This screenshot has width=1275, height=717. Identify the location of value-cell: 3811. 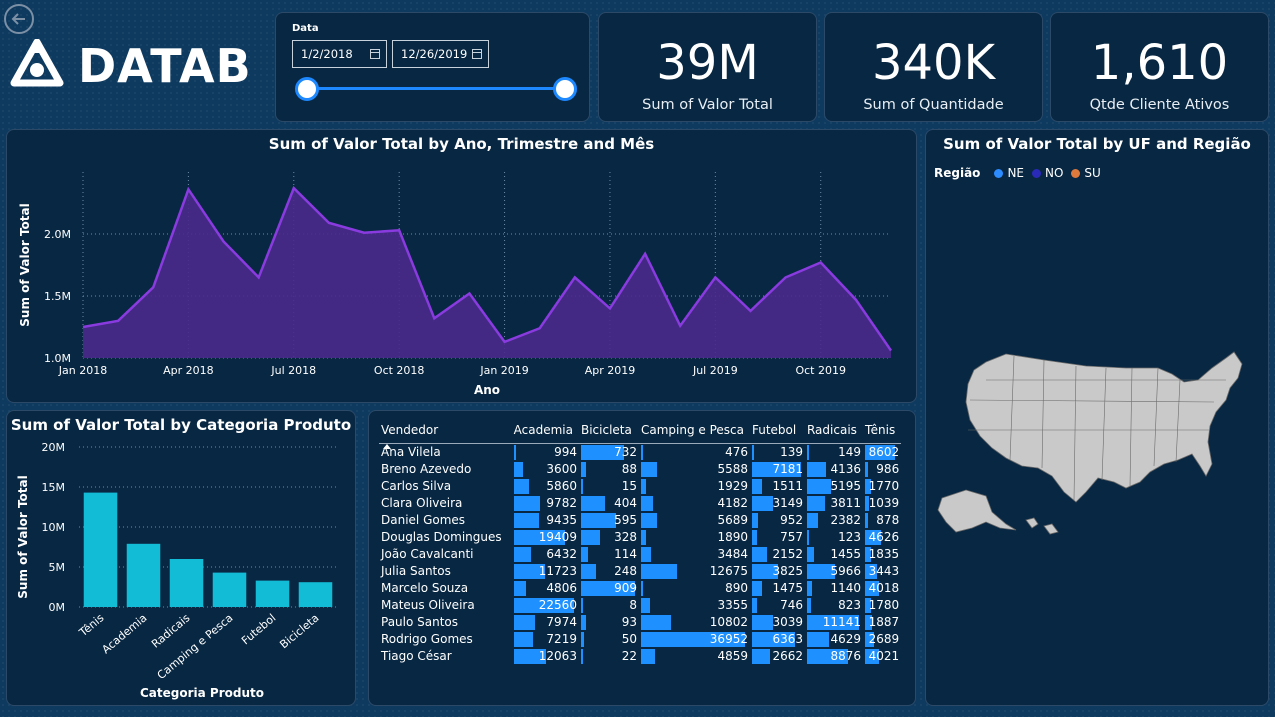
(834, 503).